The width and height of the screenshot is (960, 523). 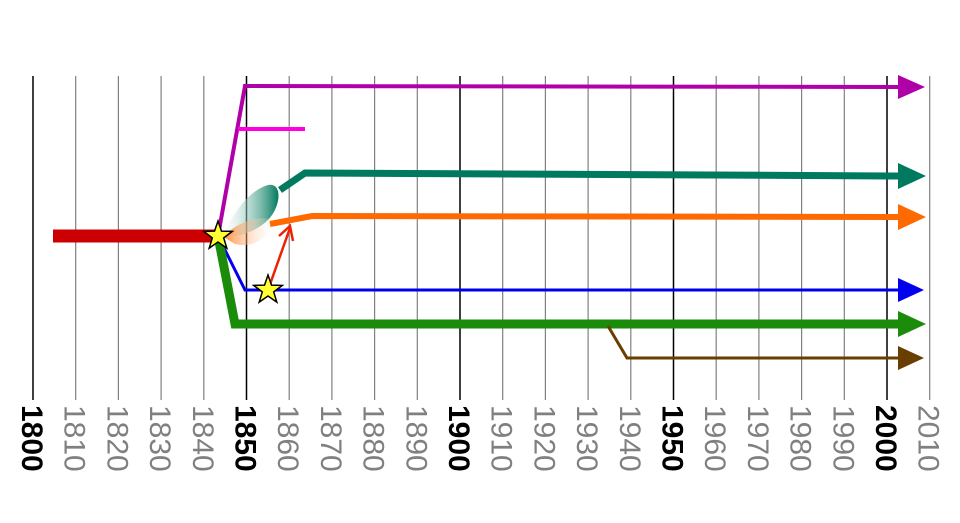 I want to click on purple-arrowhead, so click(x=911, y=87).